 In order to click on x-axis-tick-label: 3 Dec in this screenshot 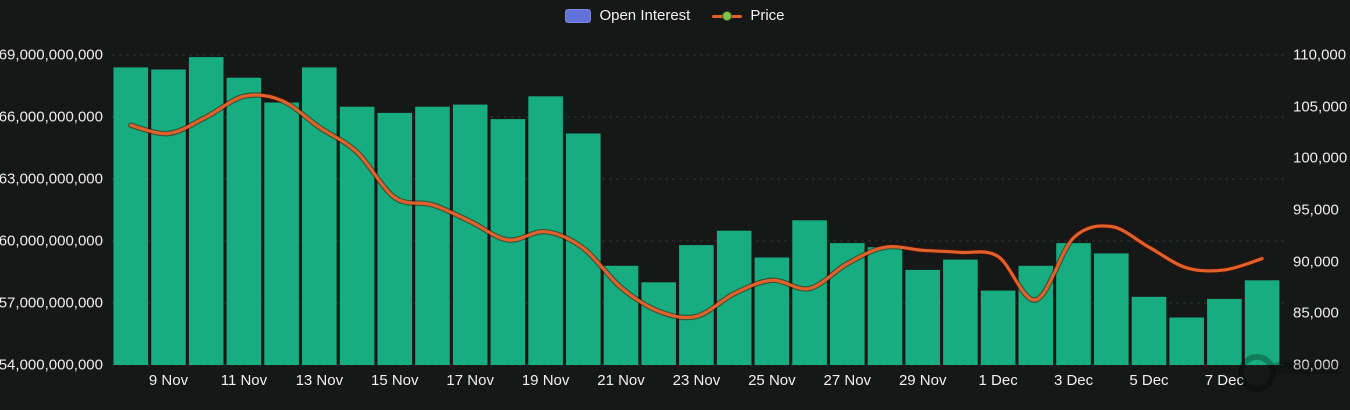, I will do `click(1073, 380)`.